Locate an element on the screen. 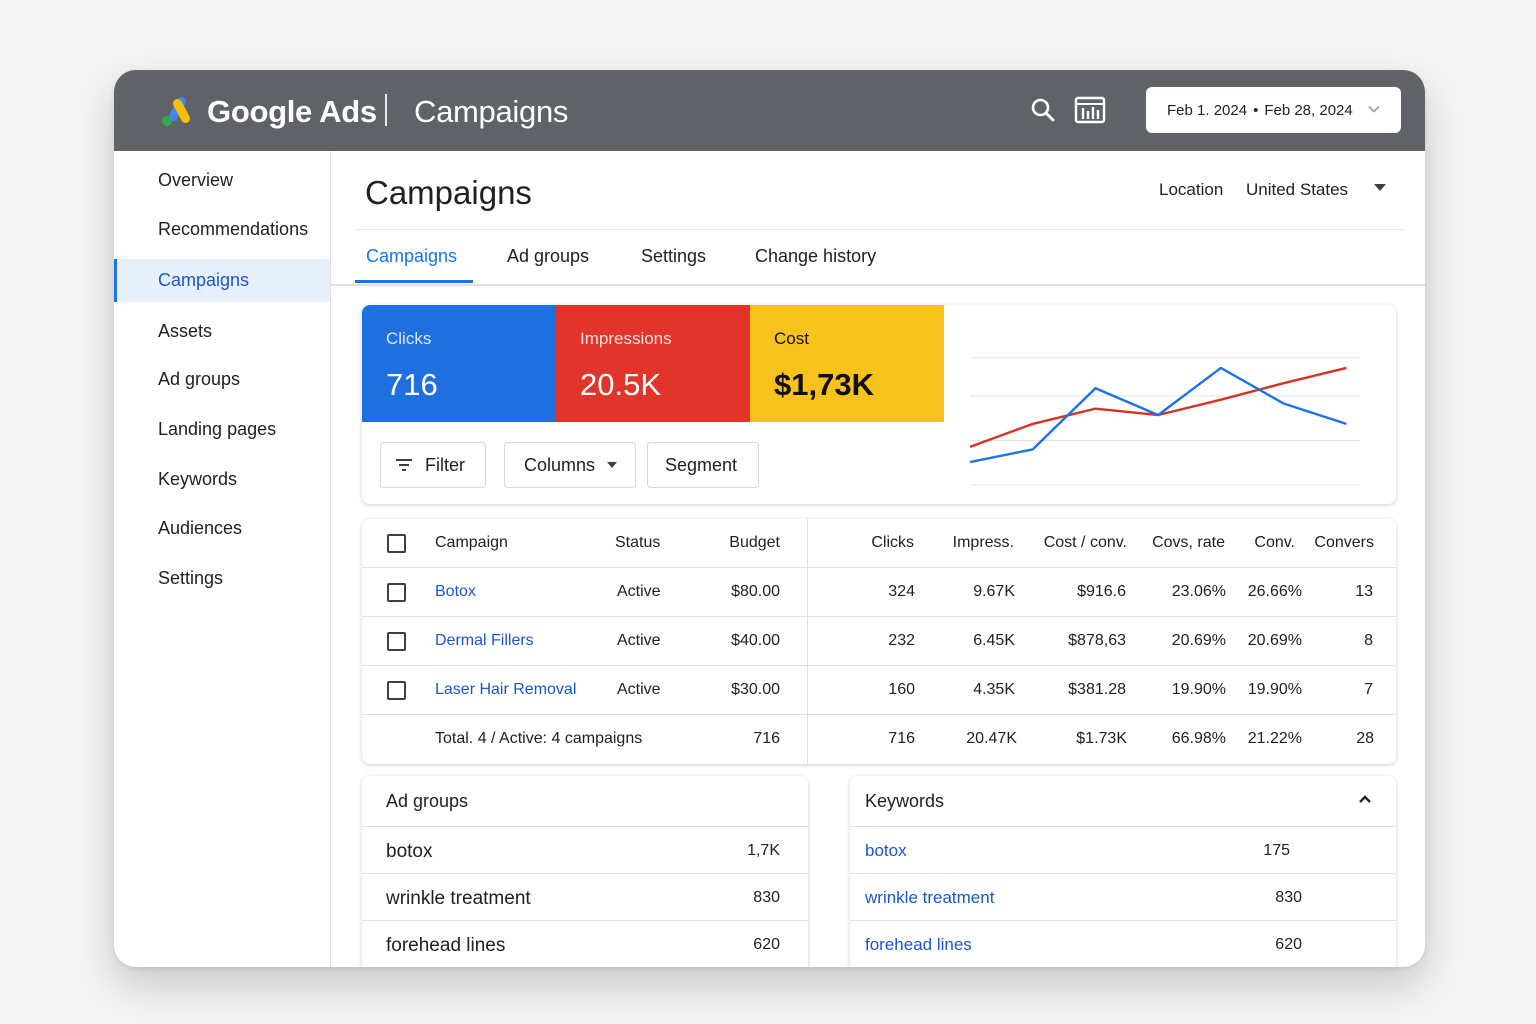 This screenshot has height=1024, width=1536. reports-button is located at coordinates (1090, 110).